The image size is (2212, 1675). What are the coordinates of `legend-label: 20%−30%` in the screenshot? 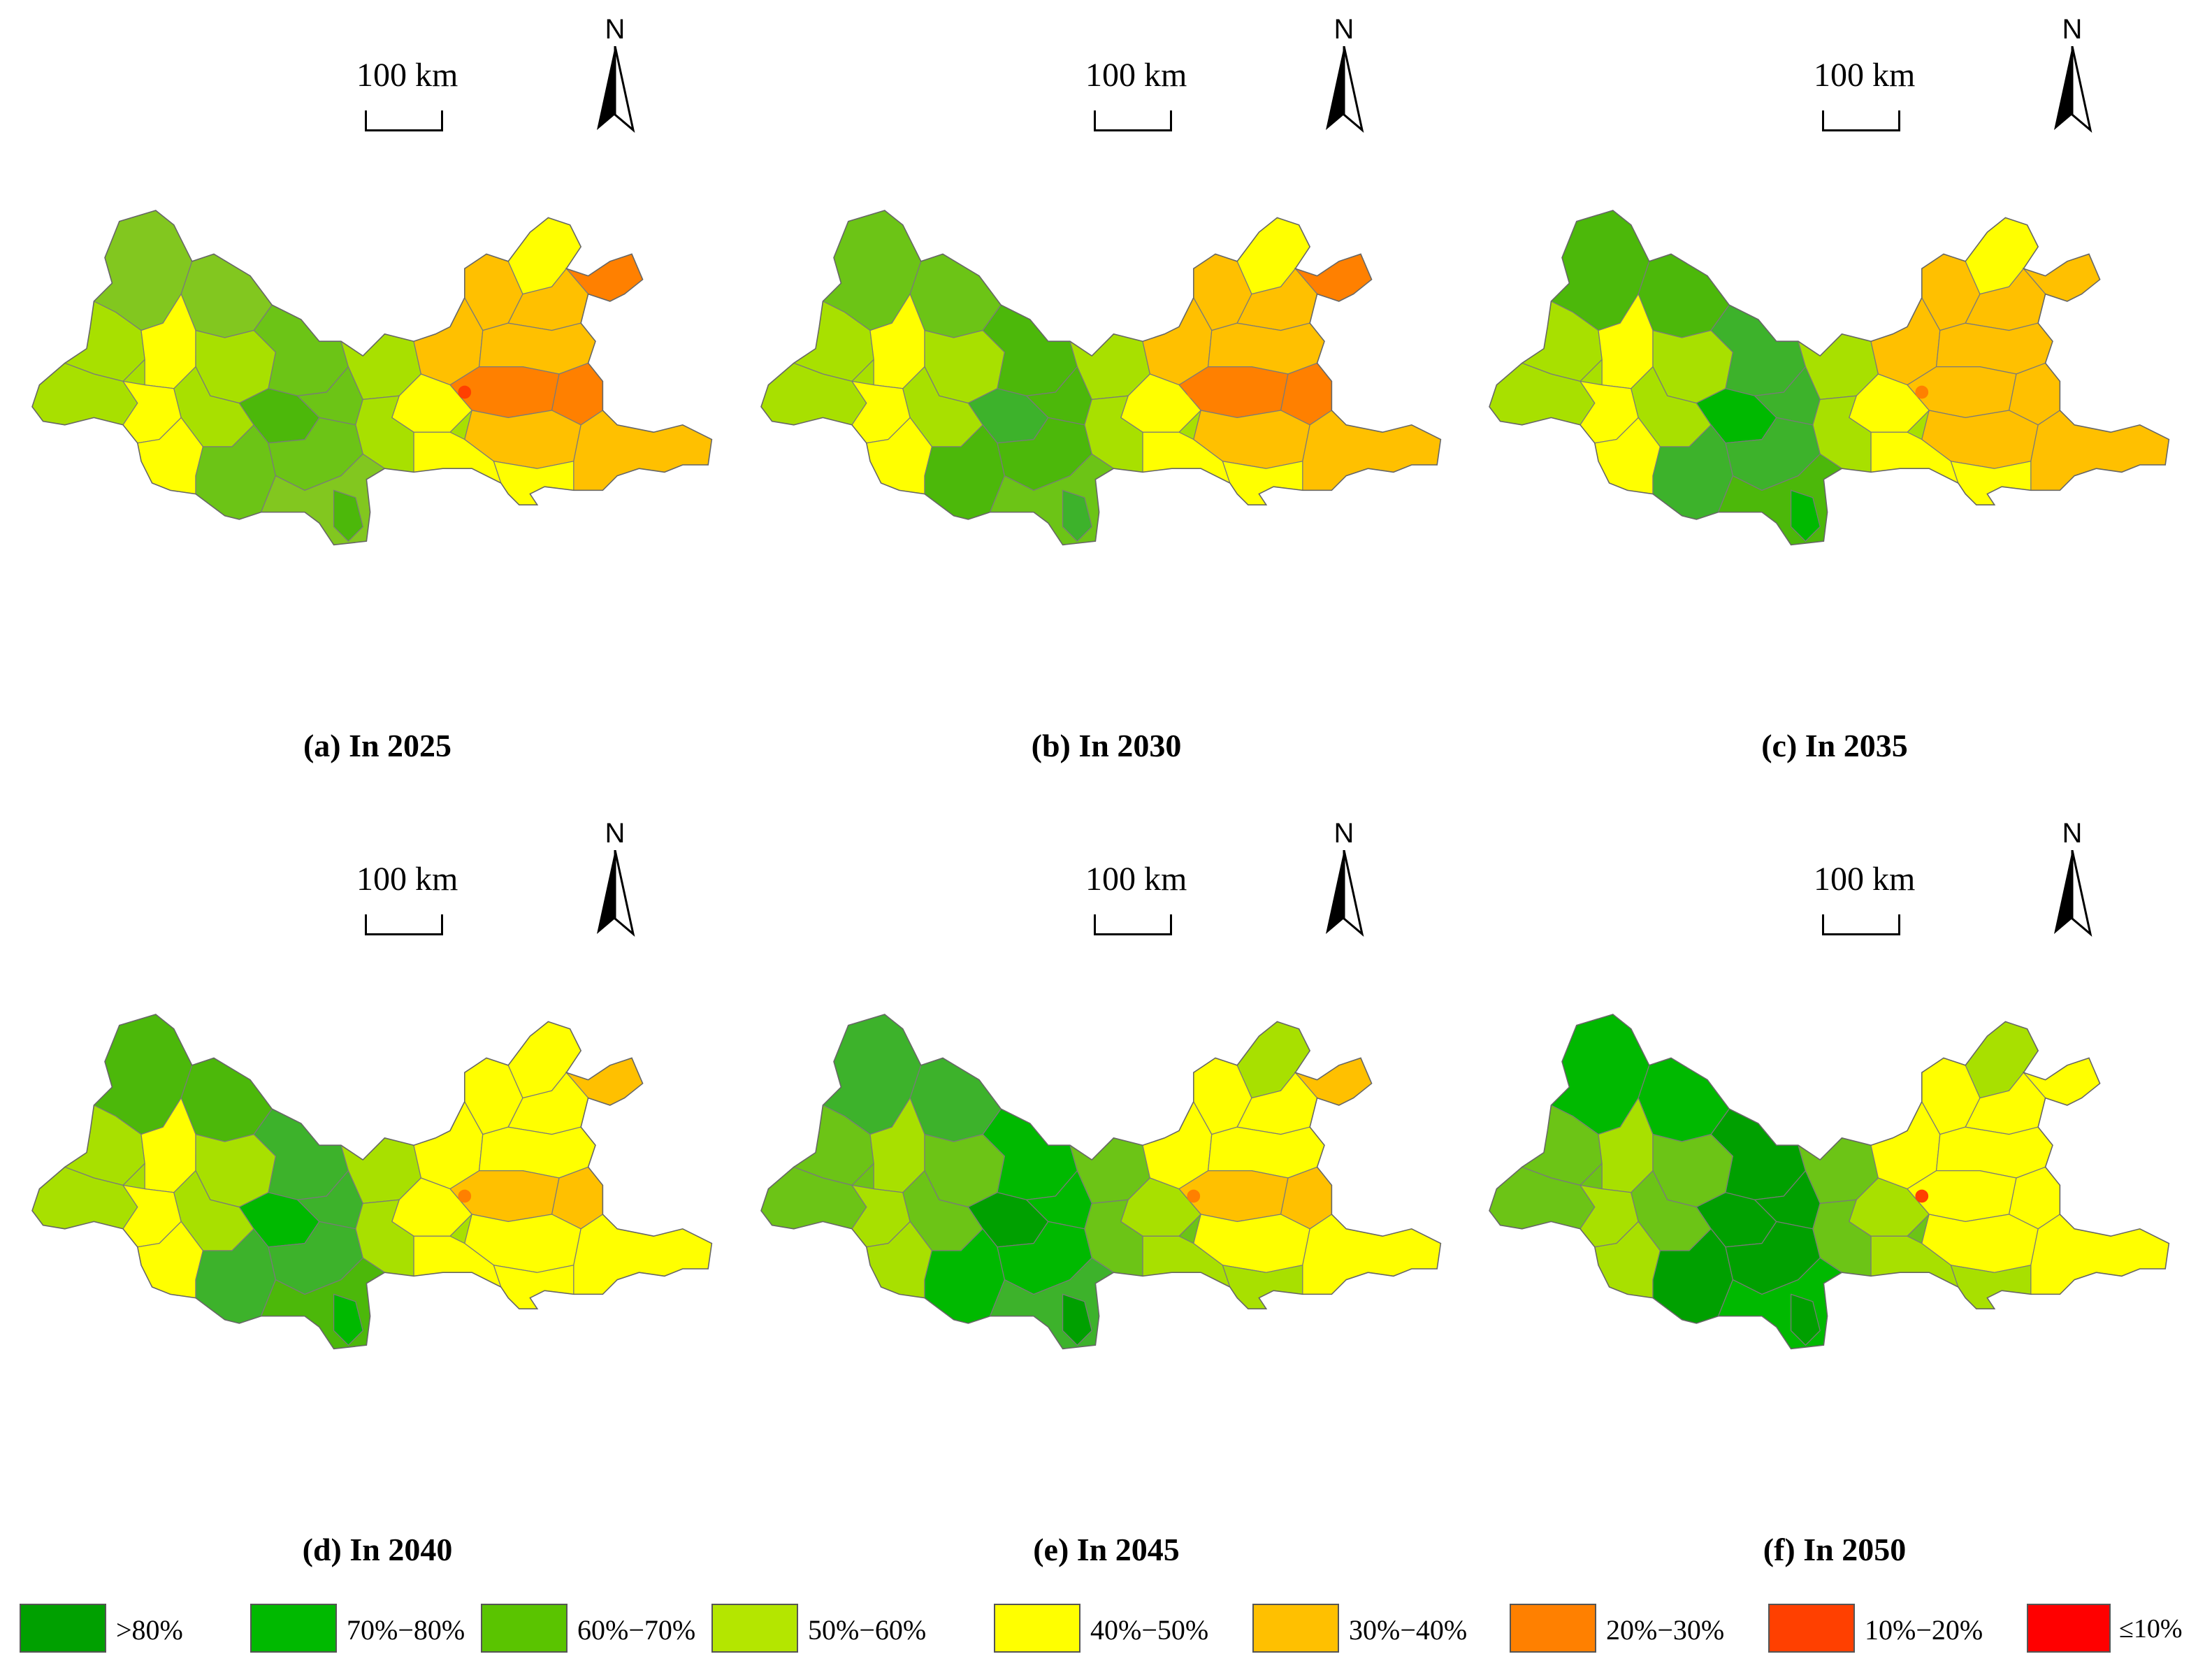 It's located at (1665, 1630).